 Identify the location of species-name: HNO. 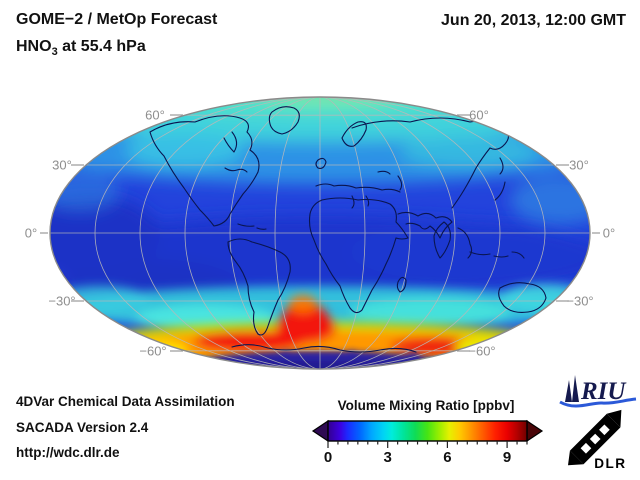
(34, 46).